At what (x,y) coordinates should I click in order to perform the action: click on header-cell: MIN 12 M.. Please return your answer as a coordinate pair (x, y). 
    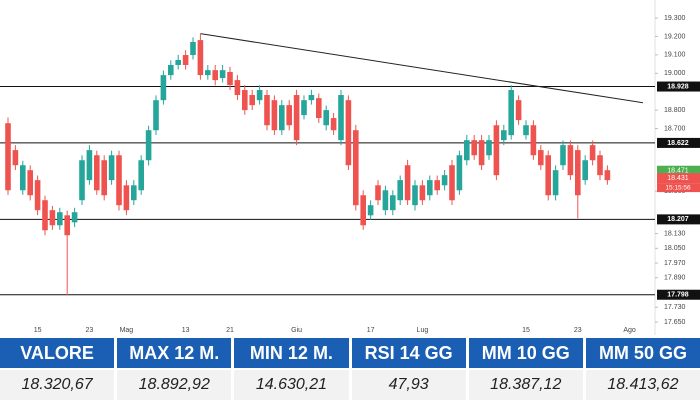
    Looking at the image, I should click on (291, 353).